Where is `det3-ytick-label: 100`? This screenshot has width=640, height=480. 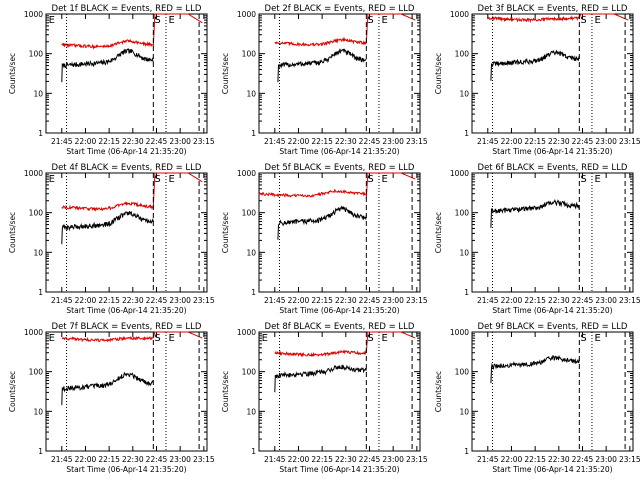 det3-ytick-label: 100 is located at coordinates (462, 54).